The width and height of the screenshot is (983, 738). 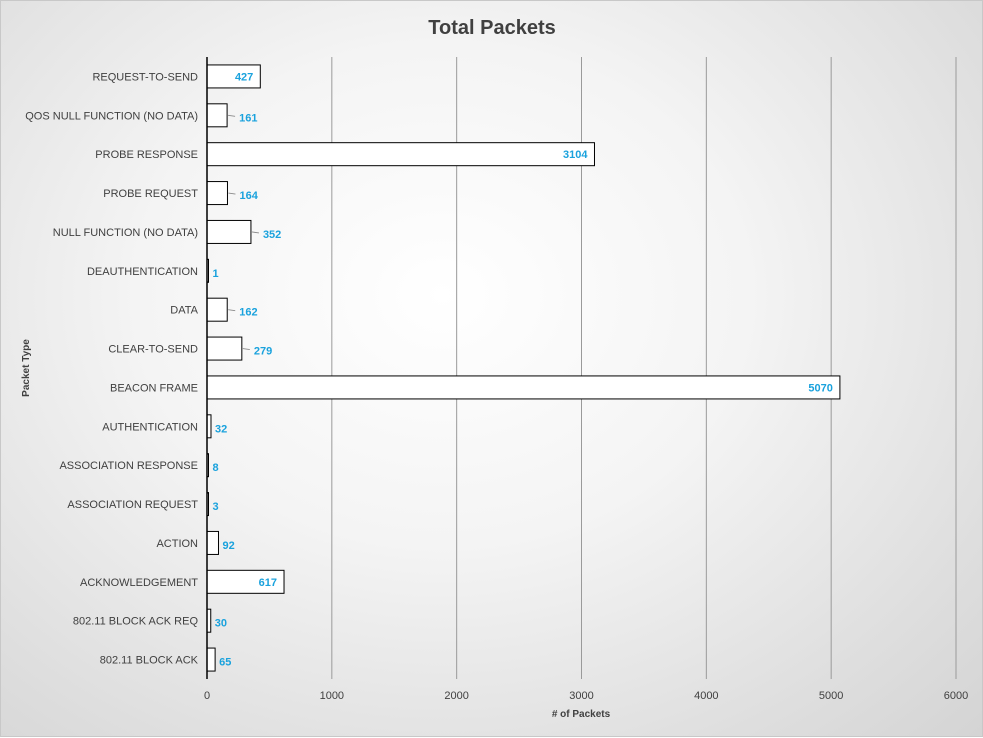 I want to click on category-label: PROBE REQUEST, so click(x=150, y=194).